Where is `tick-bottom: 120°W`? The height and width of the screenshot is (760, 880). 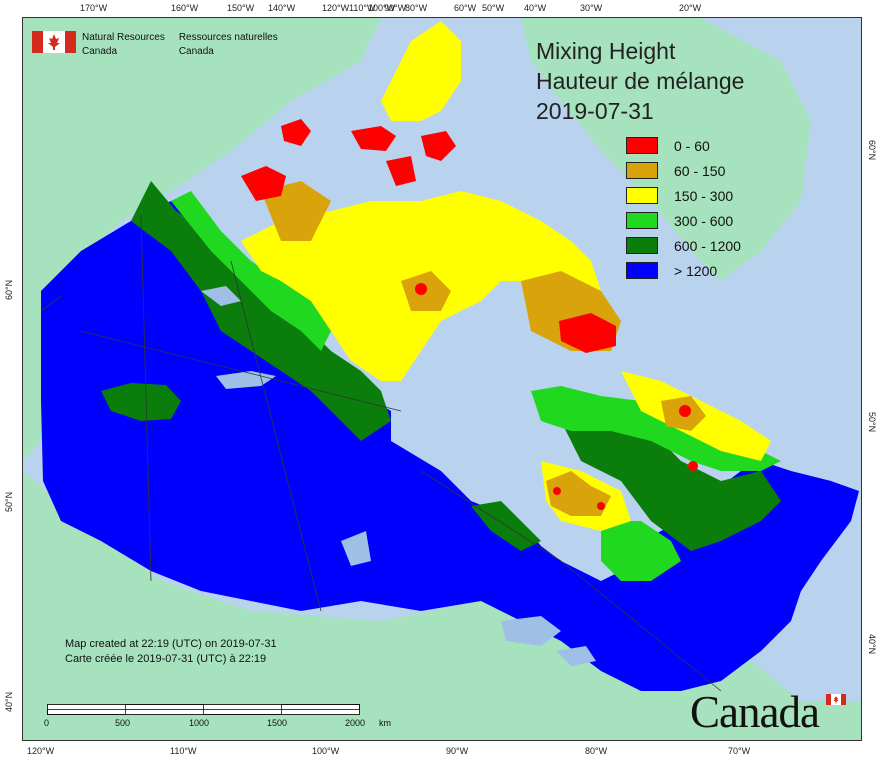
tick-bottom: 120°W is located at coordinates (41, 751).